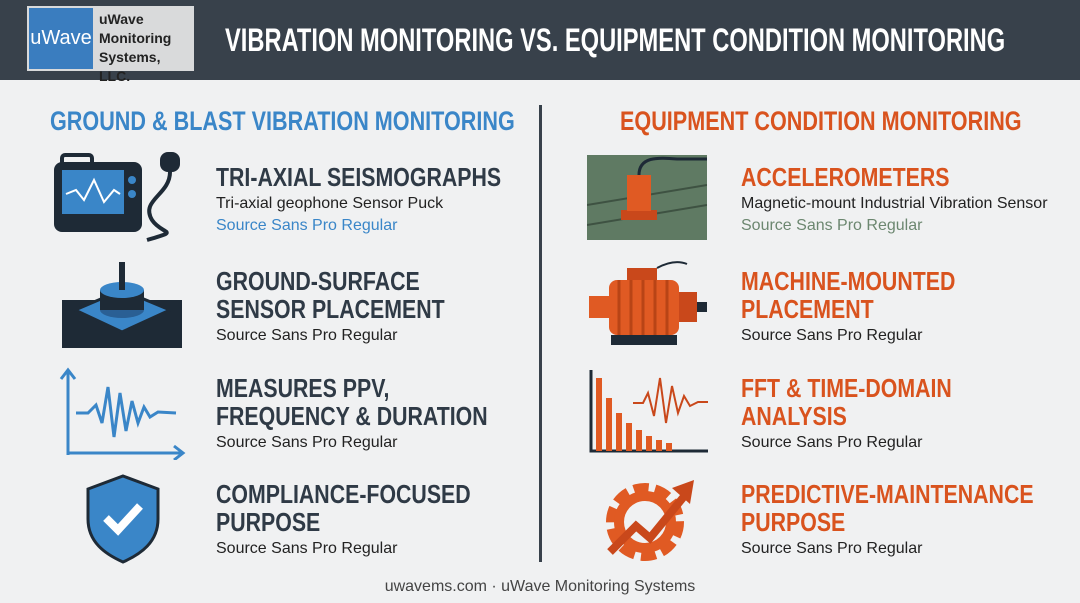 The height and width of the screenshot is (603, 1080). Describe the element at coordinates (846, 388) in the screenshot. I see `feature-title: FFT & TIME-DOMAIN` at that location.